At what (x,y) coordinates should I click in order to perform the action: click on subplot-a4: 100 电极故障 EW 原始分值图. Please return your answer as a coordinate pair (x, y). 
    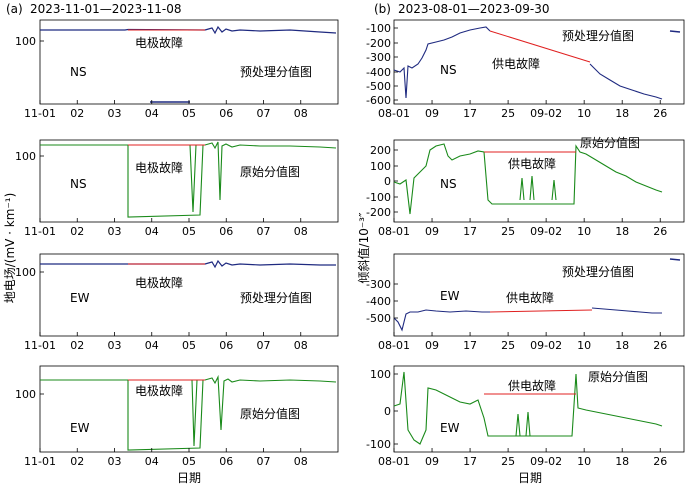
    Looking at the image, I should click on (177, 409).